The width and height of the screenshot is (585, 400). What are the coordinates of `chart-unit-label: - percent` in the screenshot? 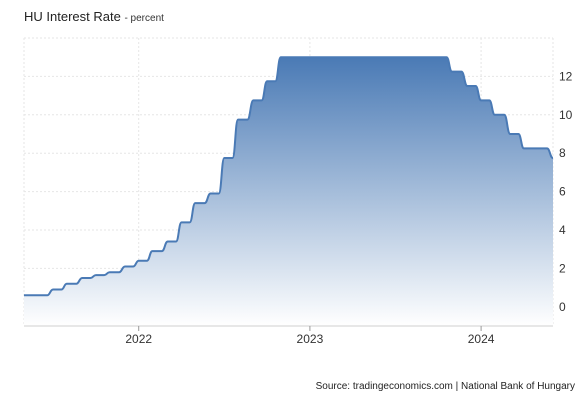 It's located at (144, 18).